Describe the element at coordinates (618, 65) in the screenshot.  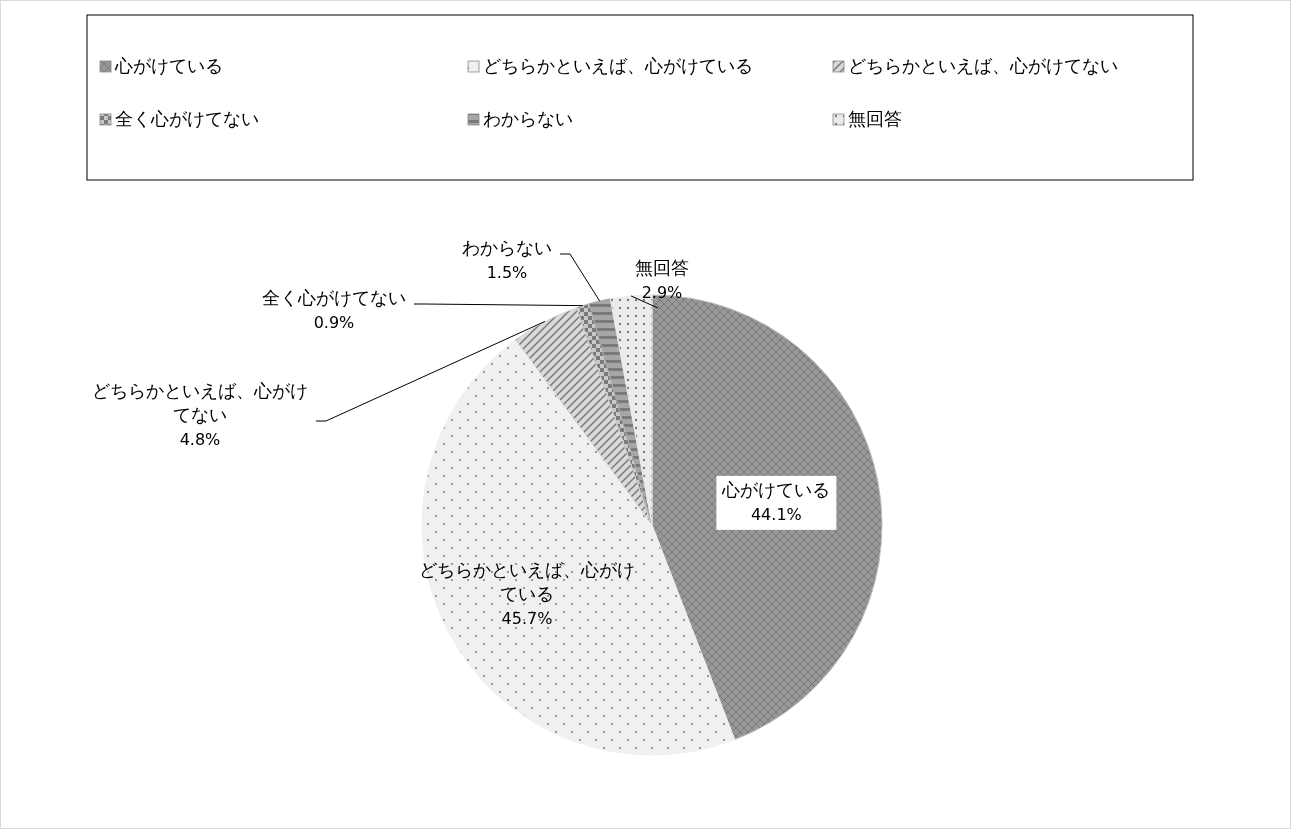
I see `legend-label: どちらかといえば、心がけている` at that location.